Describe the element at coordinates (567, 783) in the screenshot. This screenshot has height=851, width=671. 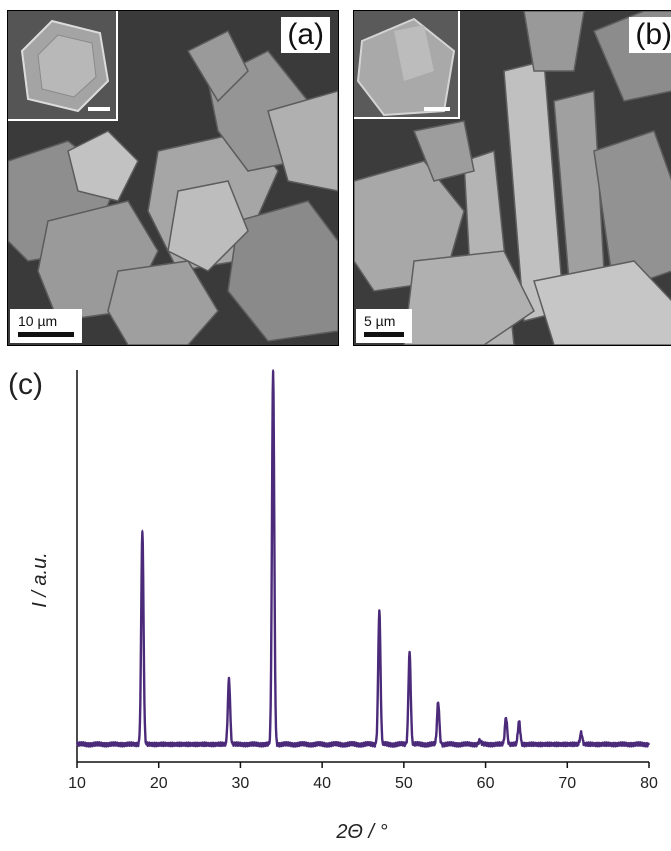
I see `x-tick-label: 70` at that location.